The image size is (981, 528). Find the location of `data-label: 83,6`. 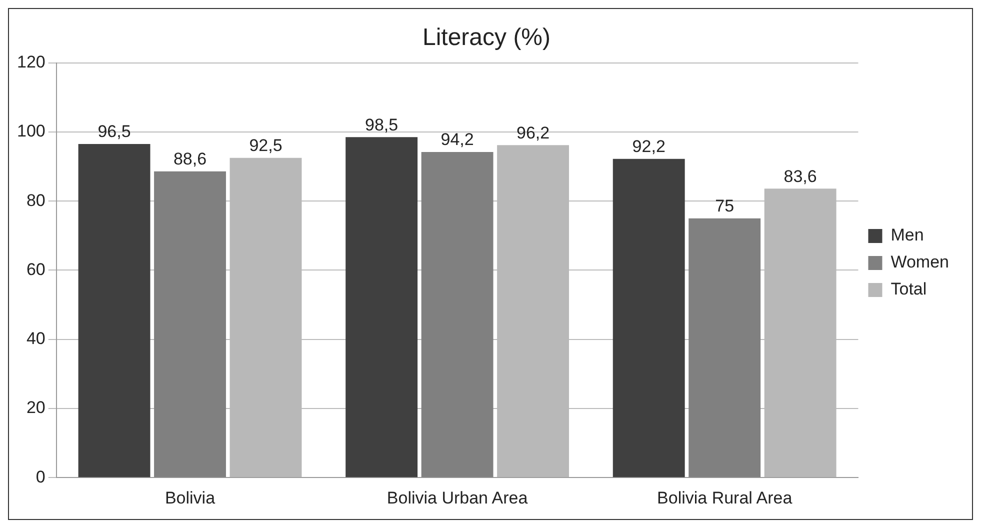

data-label: 83,6 is located at coordinates (800, 176).